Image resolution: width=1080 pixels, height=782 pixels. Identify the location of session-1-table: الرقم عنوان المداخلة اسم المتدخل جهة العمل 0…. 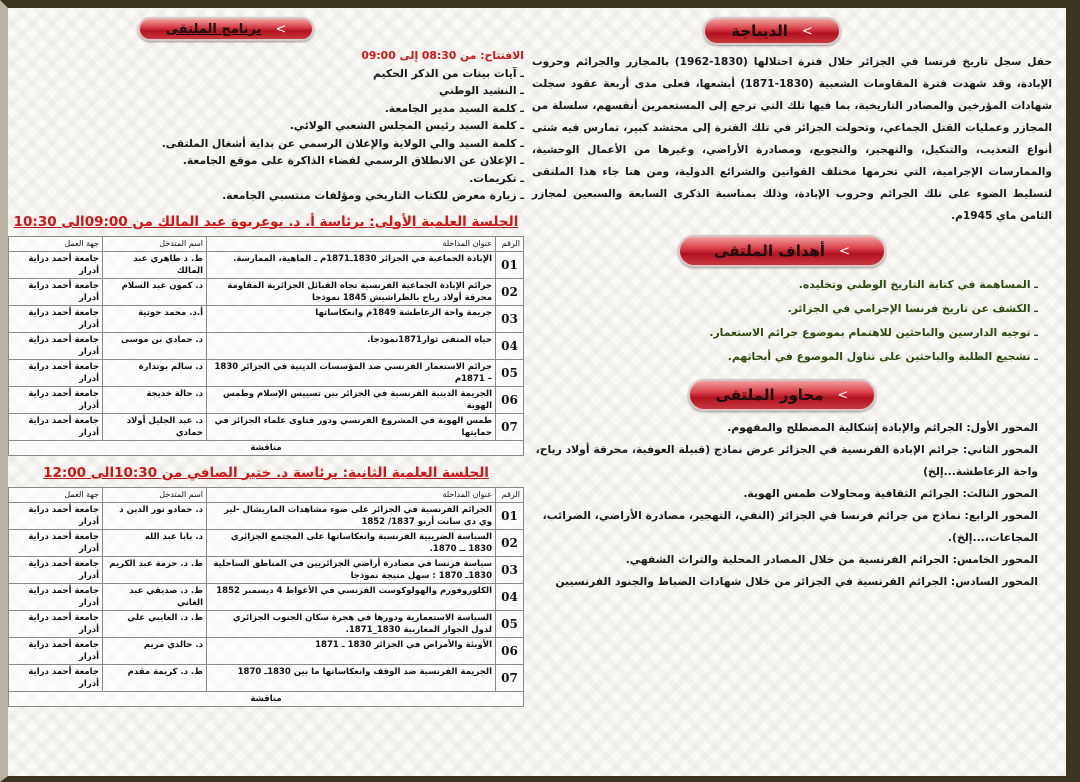
(266, 345).